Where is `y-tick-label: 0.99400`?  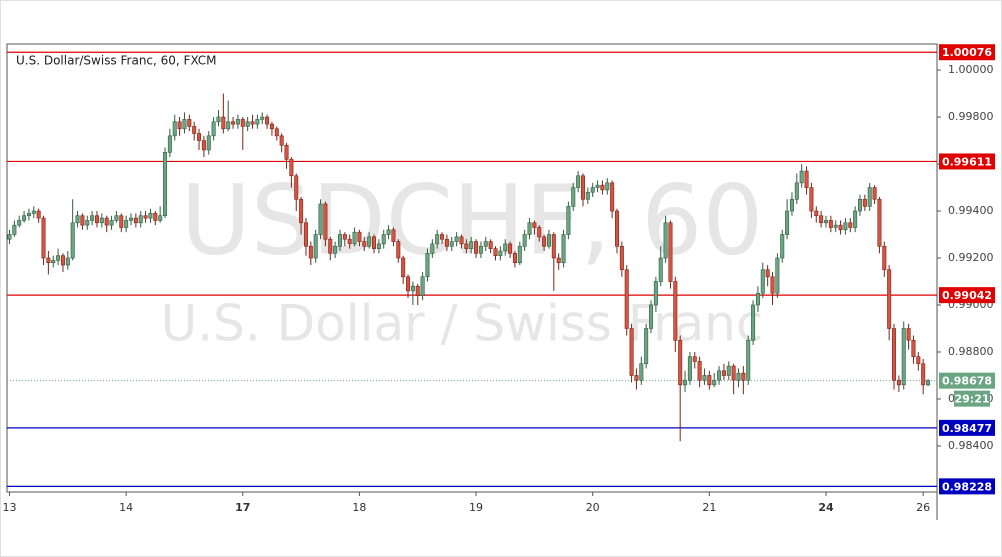
y-tick-label: 0.99400 is located at coordinates (971, 210).